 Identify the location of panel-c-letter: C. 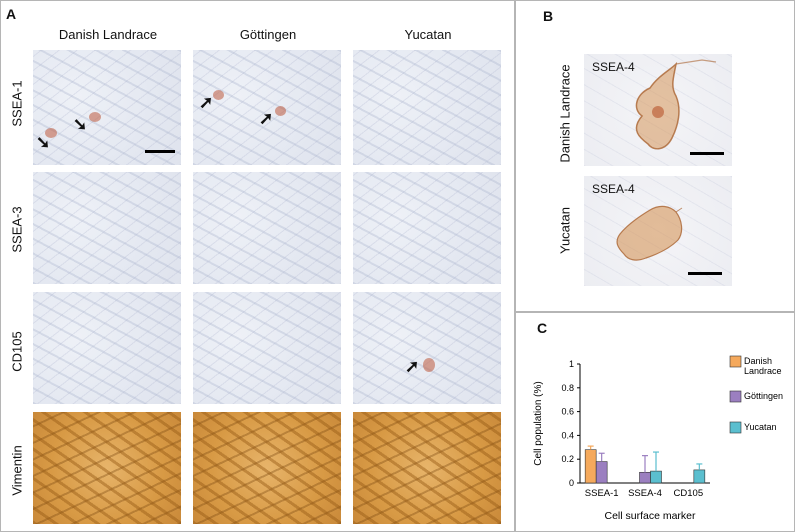
(542, 328).